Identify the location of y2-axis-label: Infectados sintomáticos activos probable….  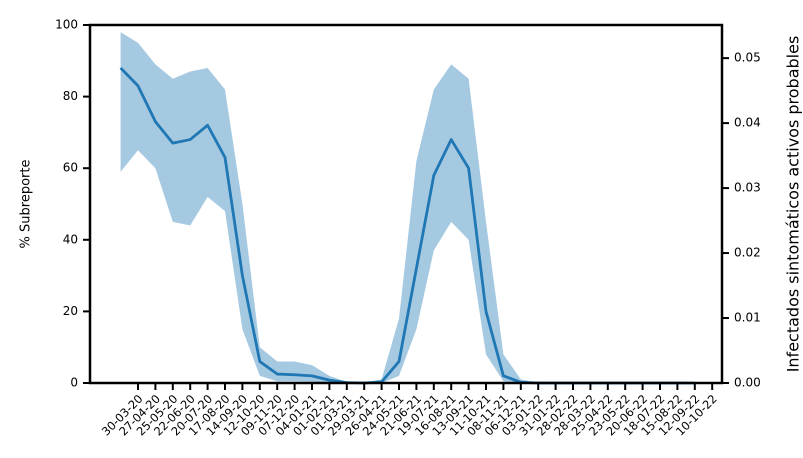
(793, 204).